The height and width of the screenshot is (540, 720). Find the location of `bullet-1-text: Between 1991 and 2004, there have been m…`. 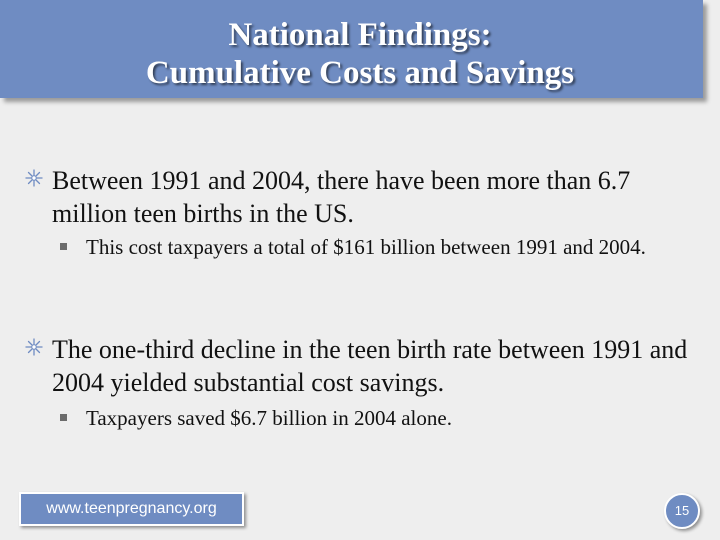

bullet-1-text: Between 1991 and 2004, there have been m… is located at coordinates (341, 197).